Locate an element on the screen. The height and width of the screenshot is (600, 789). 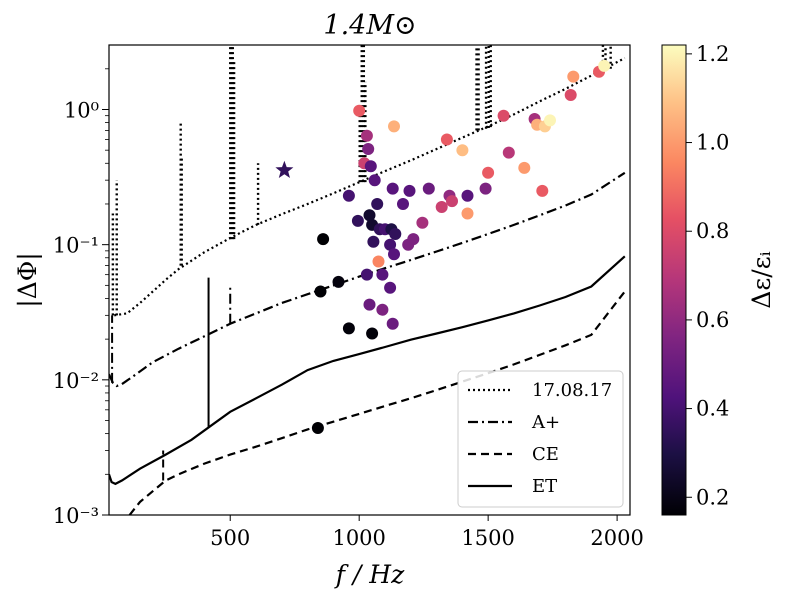
colorbar-label: Δε/εᵢ is located at coordinates (761, 279).